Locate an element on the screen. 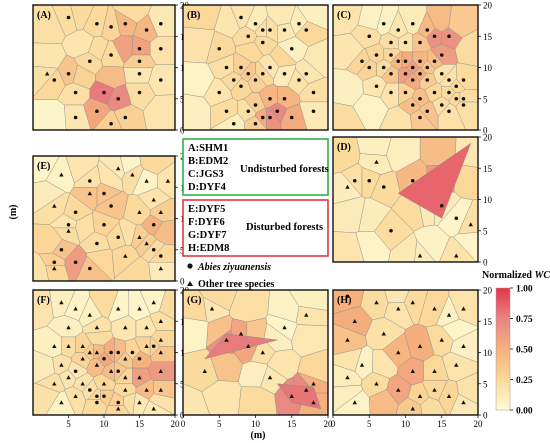 Image resolution: width=550 pixels, height=443 pixels. hotspot-cell is located at coordinates (241, 346).